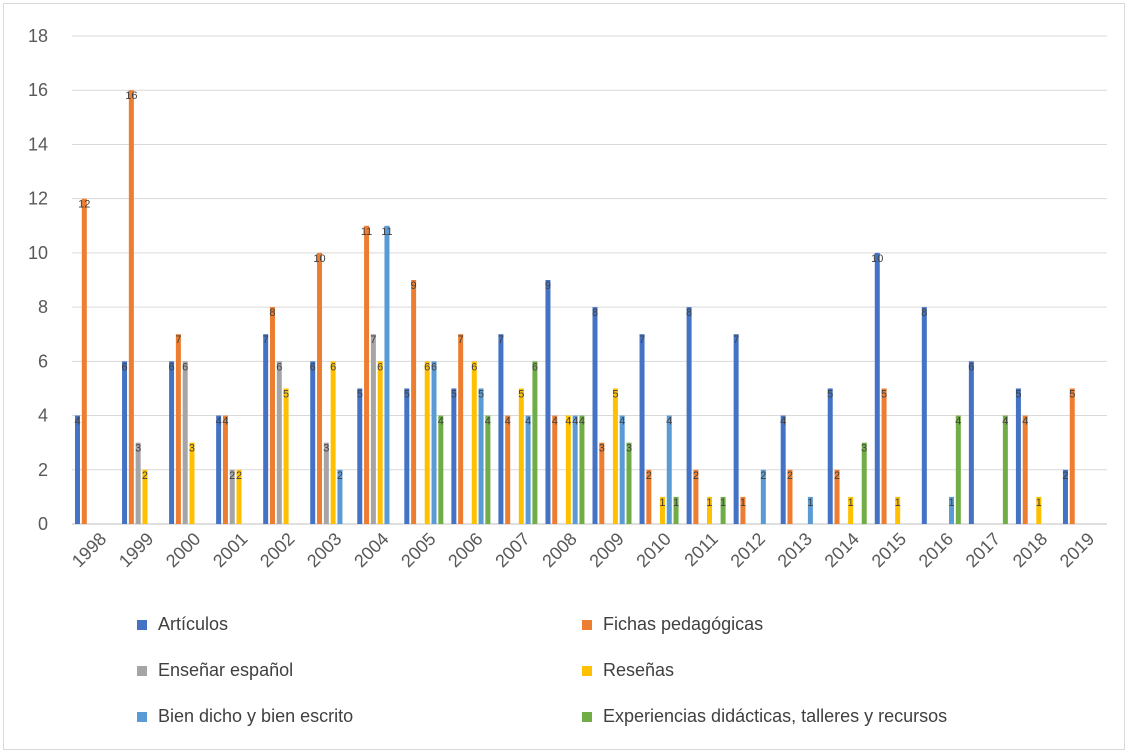 This screenshot has height=754, width=1130. I want to click on x-tick-label: 2013, so click(795, 550).